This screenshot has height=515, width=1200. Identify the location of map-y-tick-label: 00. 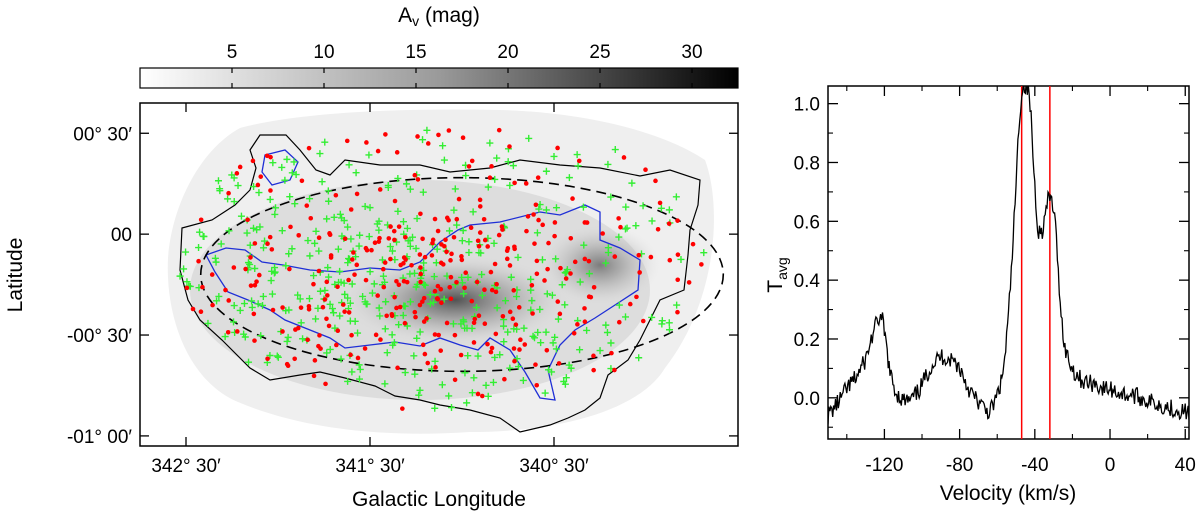
(121, 235).